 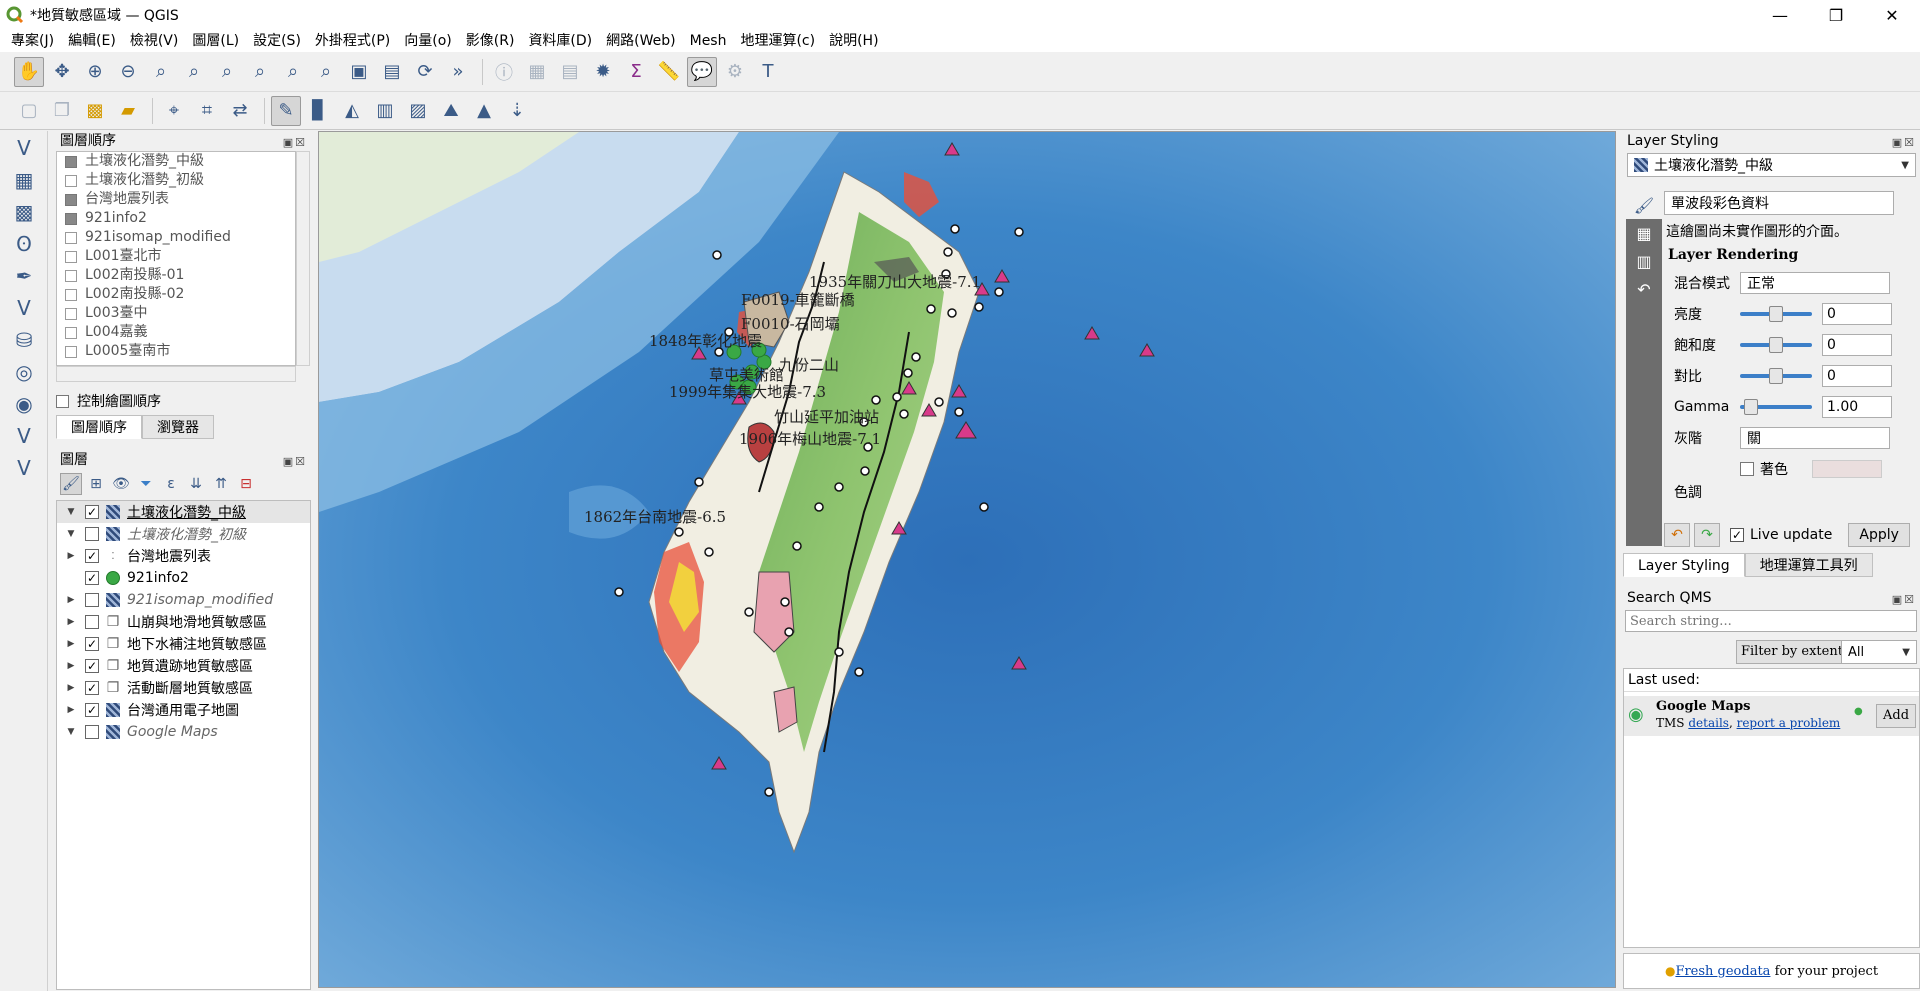 What do you see at coordinates (458, 71) in the screenshot?
I see `more-tools-icon: »` at bounding box center [458, 71].